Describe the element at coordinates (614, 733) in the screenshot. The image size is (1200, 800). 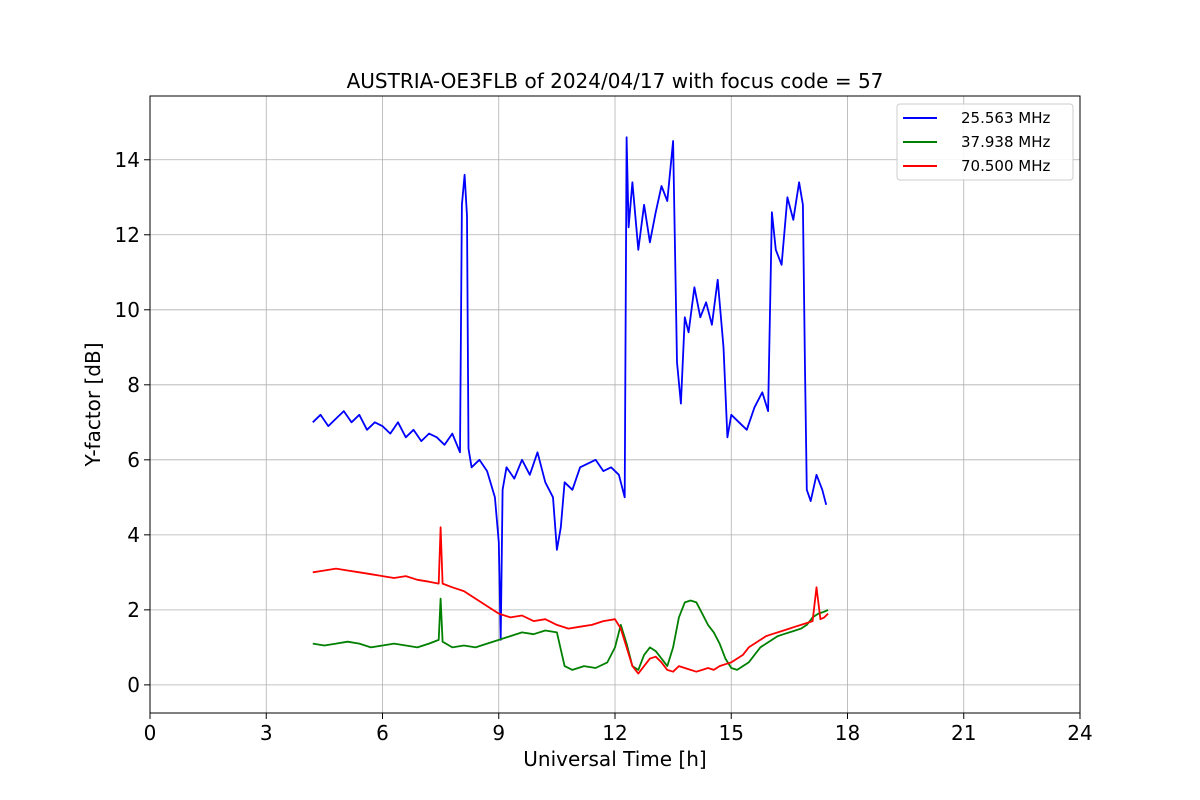
I see `x-tick-label: 12` at that location.